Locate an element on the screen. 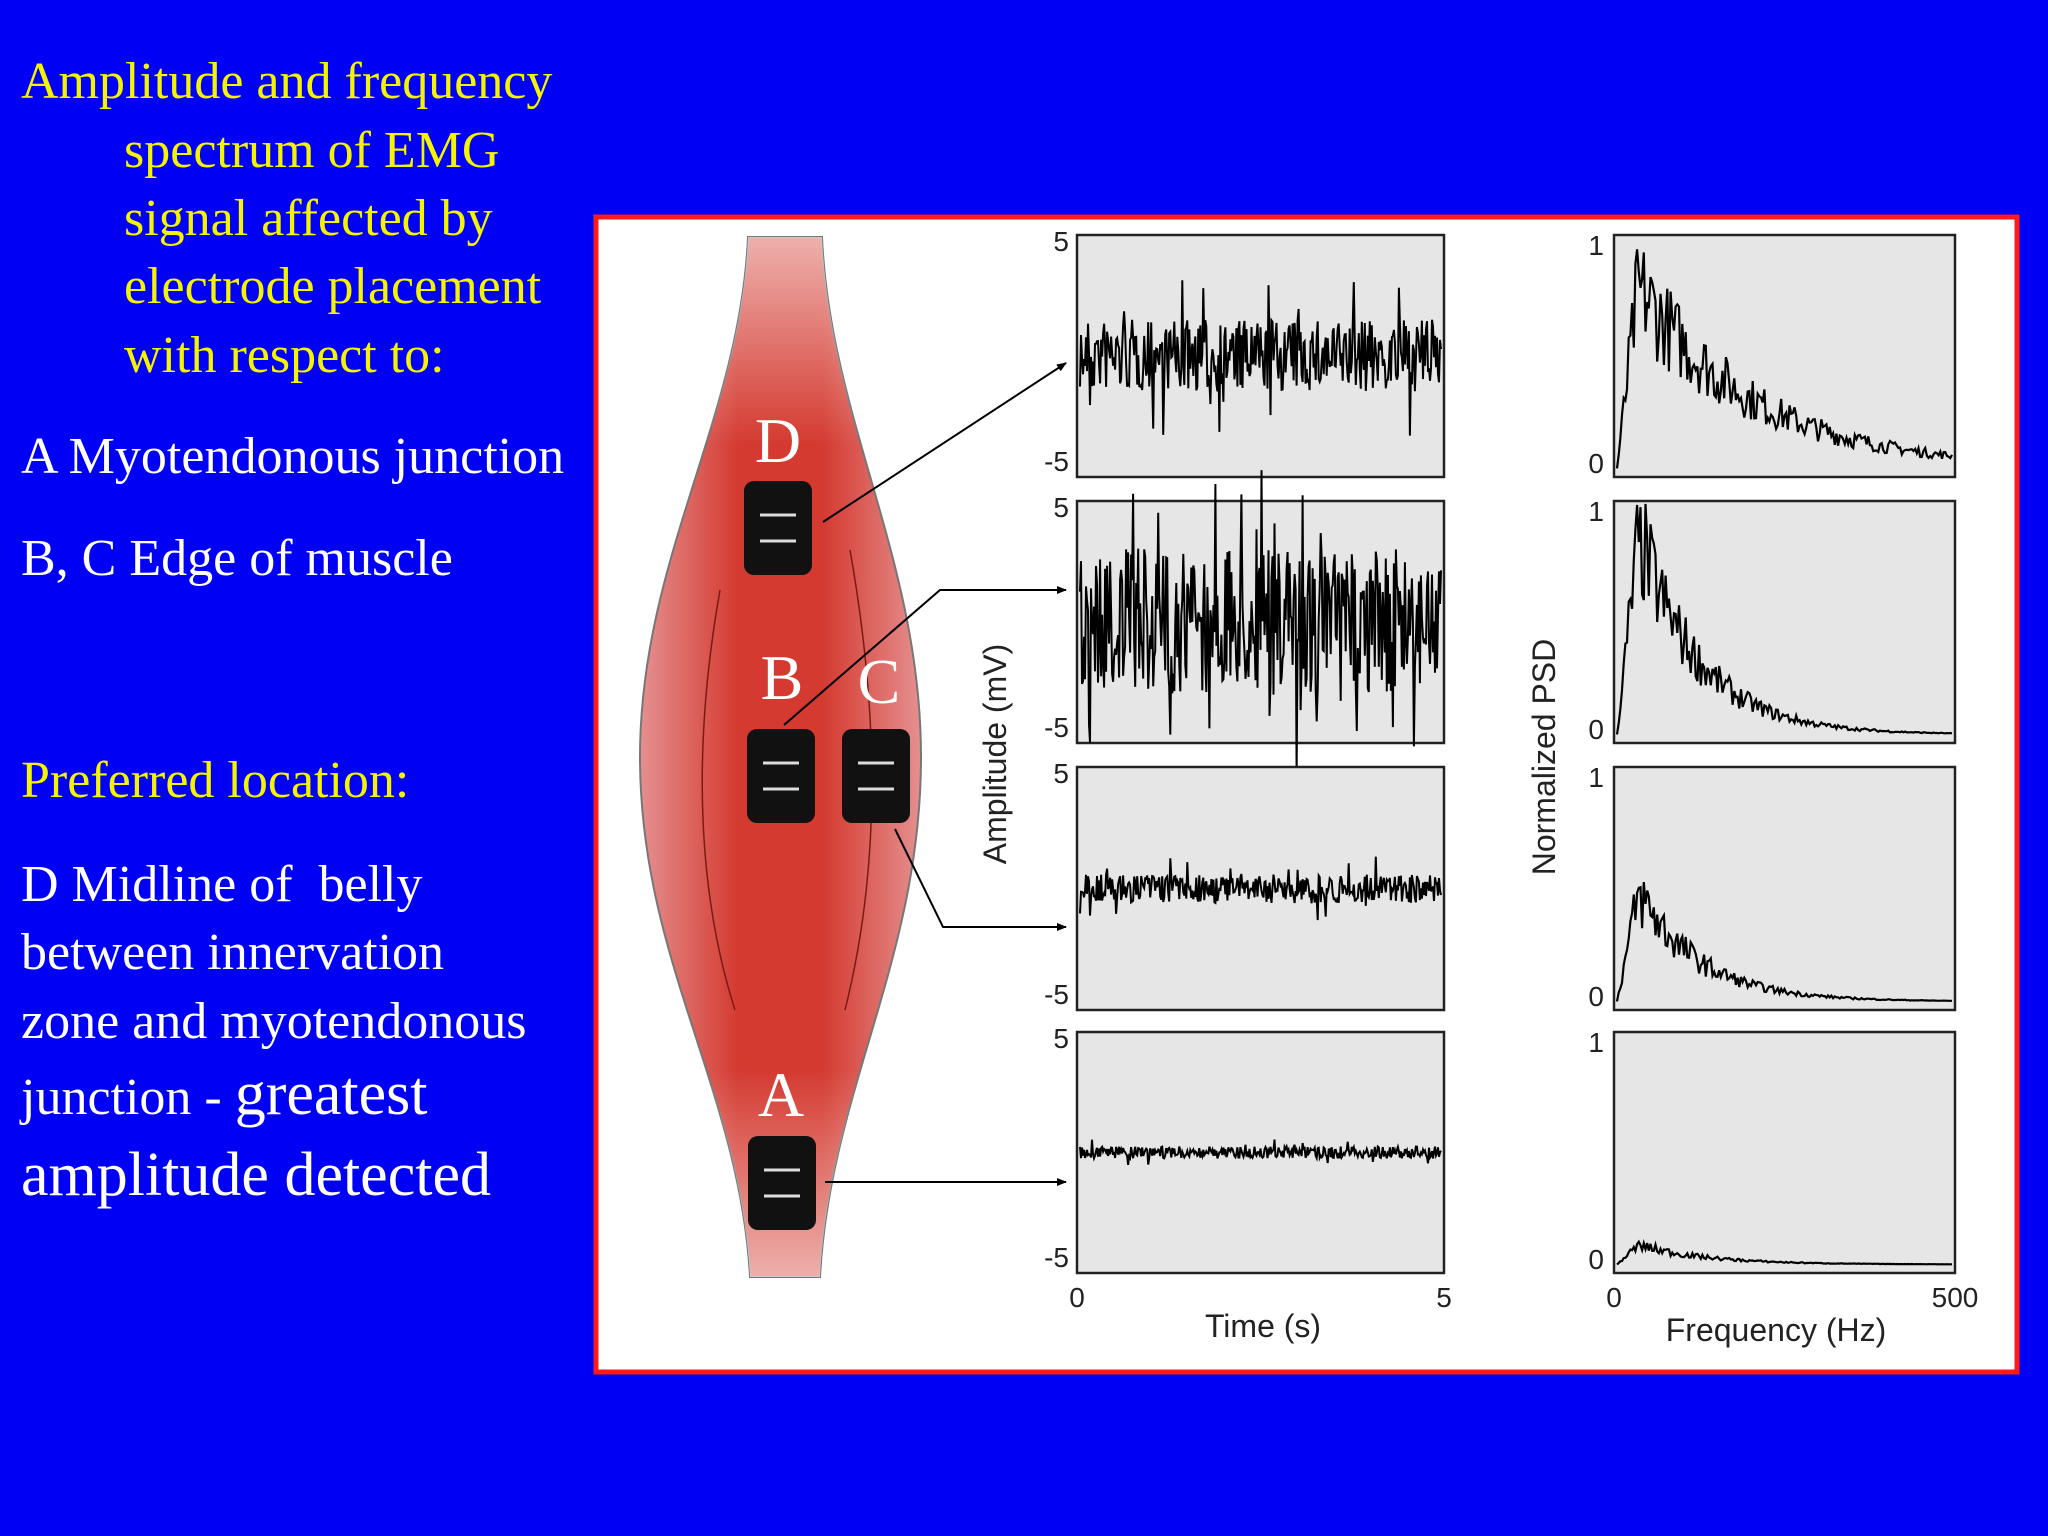 This screenshot has width=2048, height=1536. electrode-label: D is located at coordinates (778, 440).